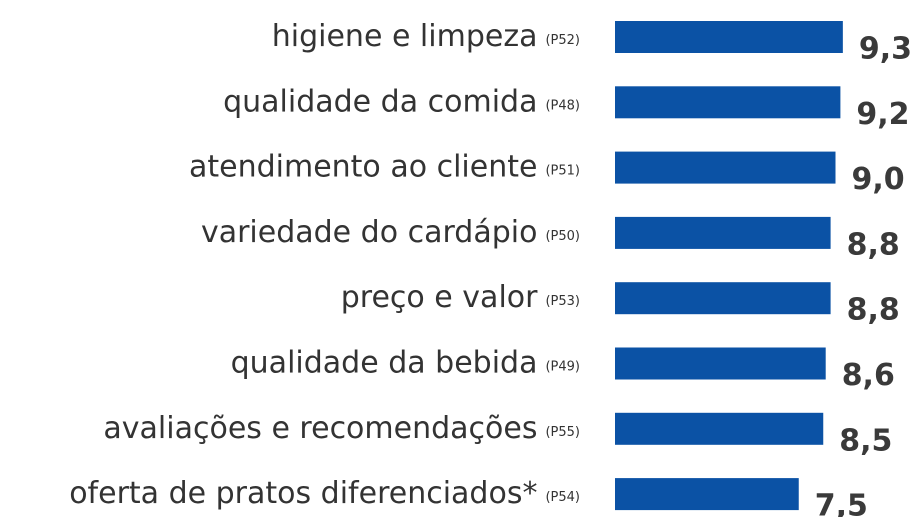 Image resolution: width=919 pixels, height=517 pixels. I want to click on category-label: avaliações e recomendações (P55), so click(341, 427).